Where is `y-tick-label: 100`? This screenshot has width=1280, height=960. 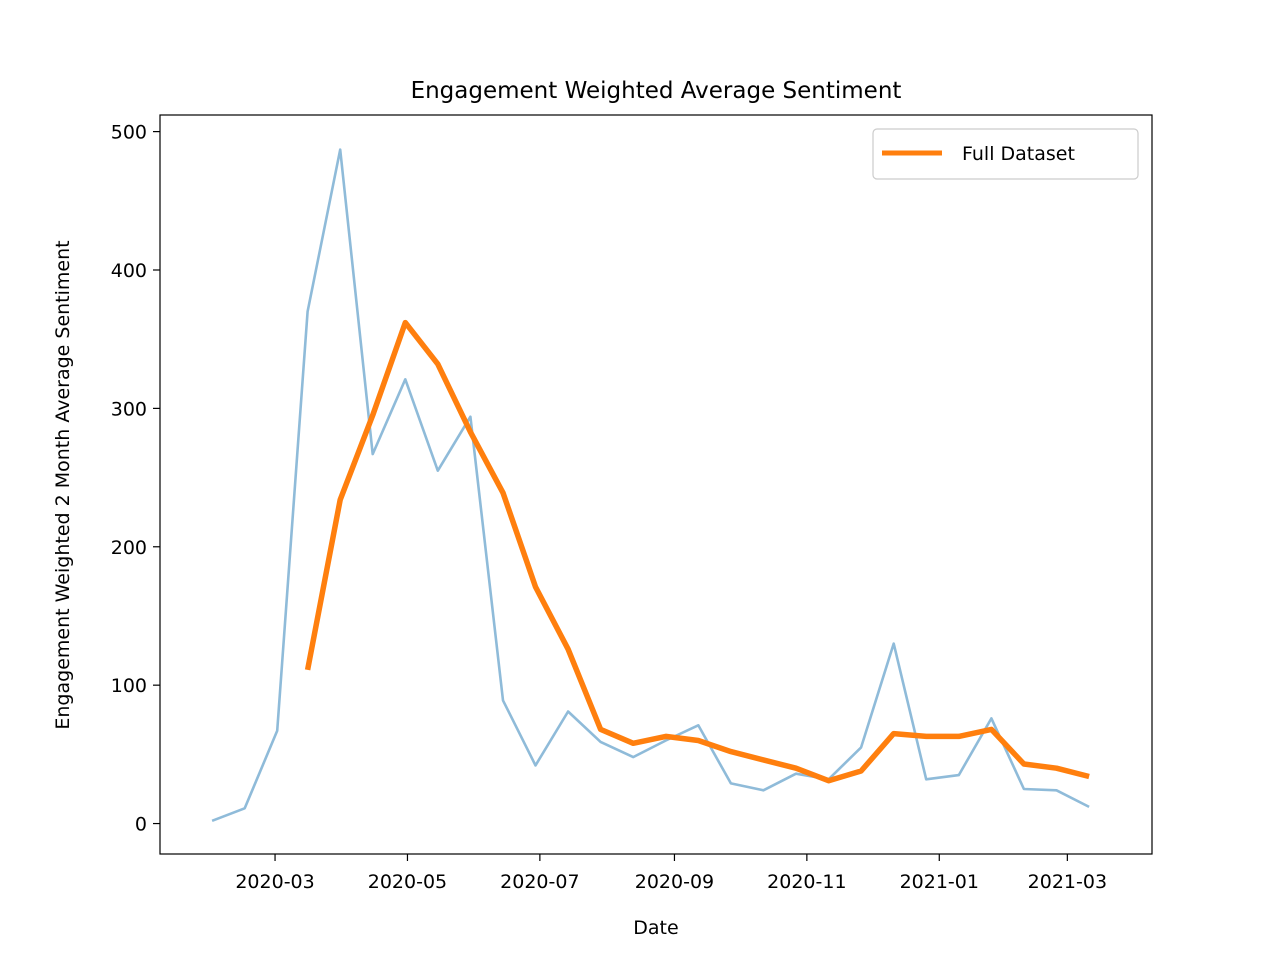 y-tick-label: 100 is located at coordinates (129, 686).